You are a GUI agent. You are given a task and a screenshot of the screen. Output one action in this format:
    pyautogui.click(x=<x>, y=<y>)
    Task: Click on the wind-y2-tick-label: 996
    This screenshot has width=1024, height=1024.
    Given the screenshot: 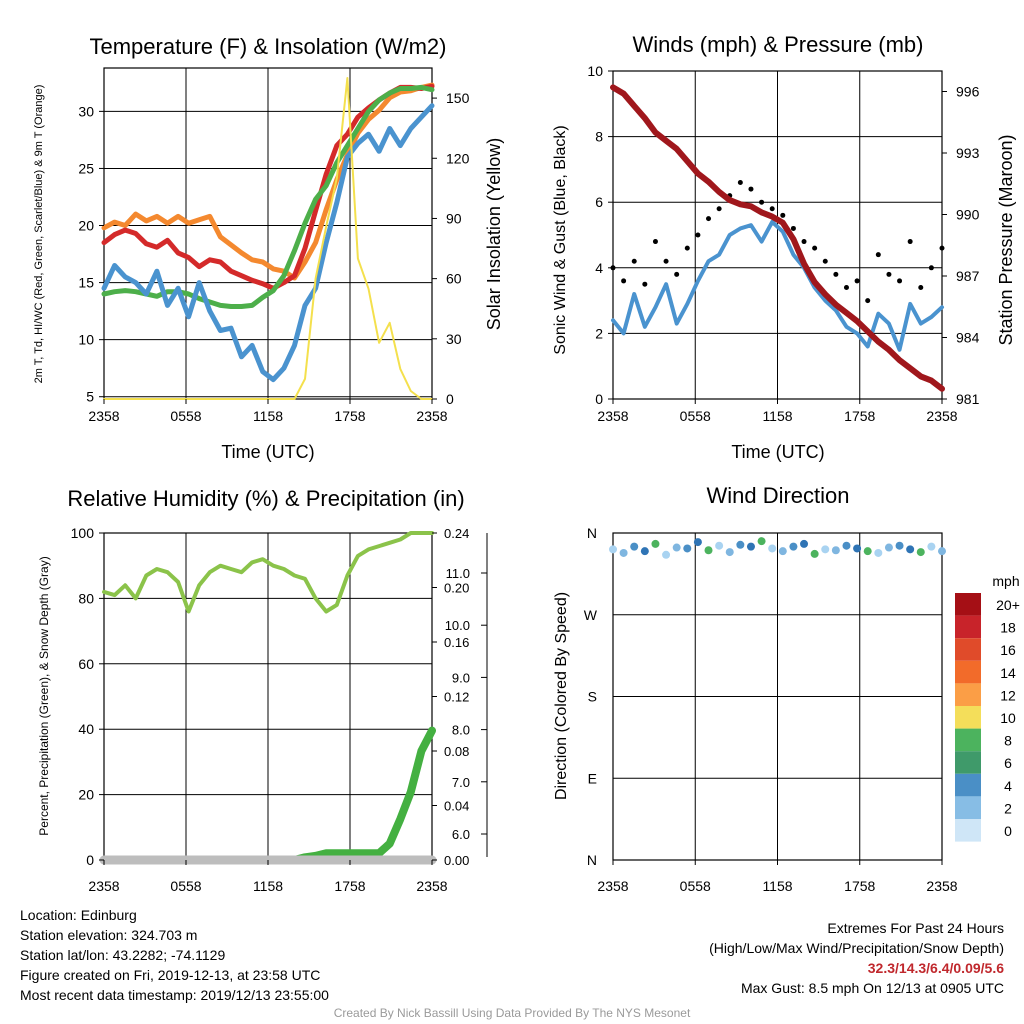 What is the action you would take?
    pyautogui.click(x=968, y=92)
    